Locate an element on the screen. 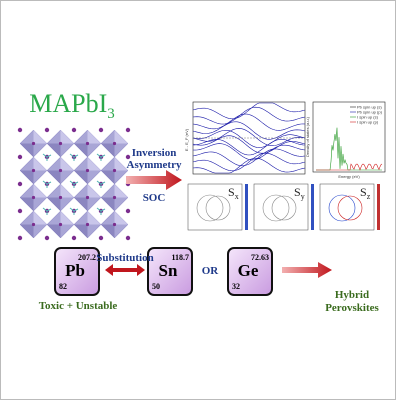  atomic-number: 82 is located at coordinates (63, 286).